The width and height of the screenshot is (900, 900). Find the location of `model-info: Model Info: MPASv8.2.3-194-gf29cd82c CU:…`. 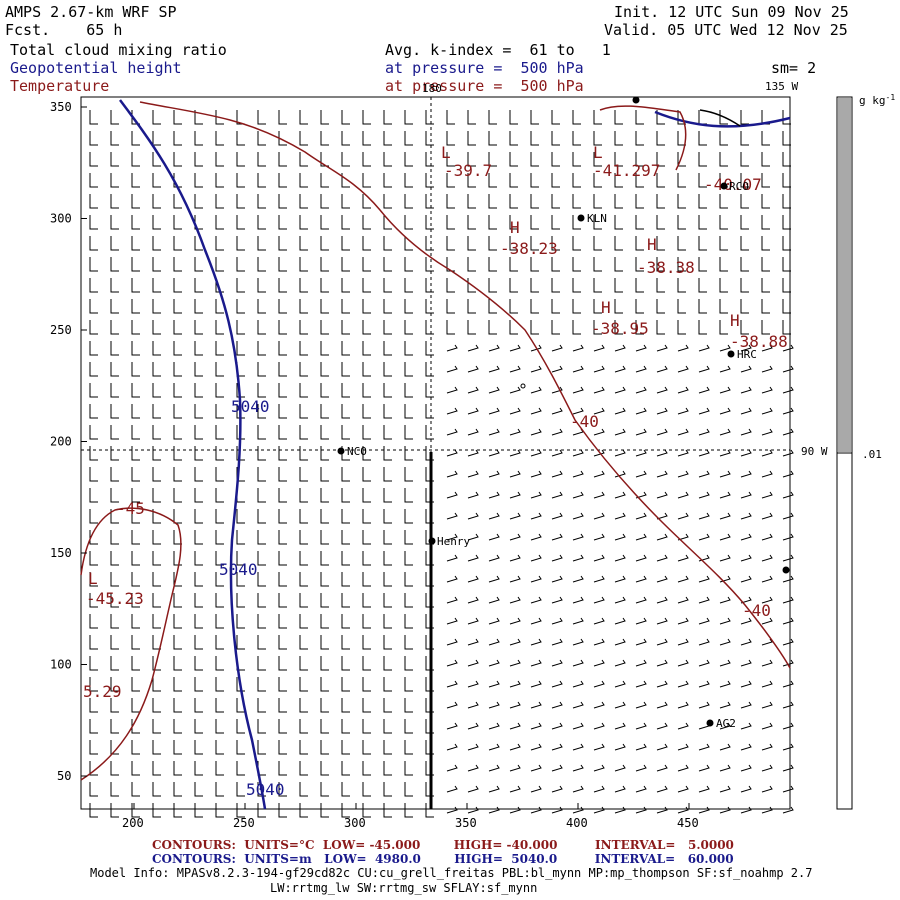

model-info: Model Info: MPASv8.2.3-194-gf29cd82c CU:… is located at coordinates (451, 873).